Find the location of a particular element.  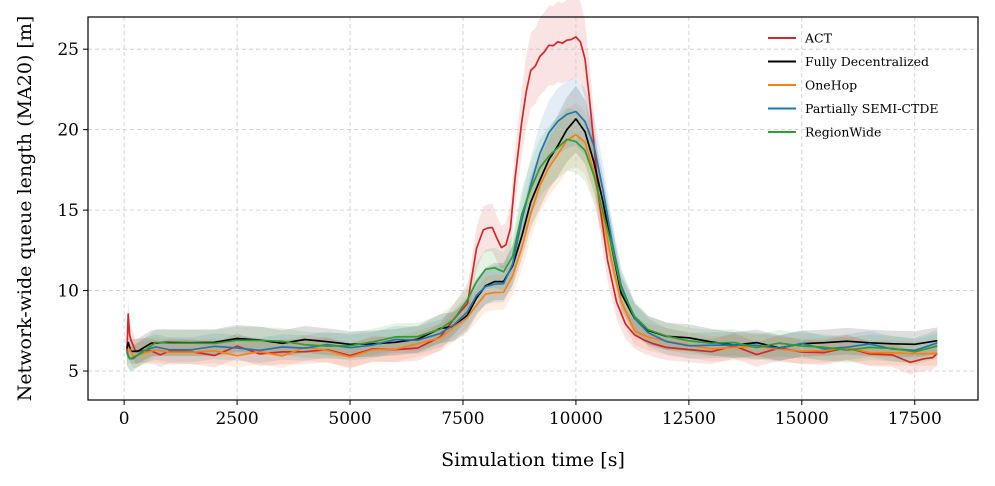

y-tick-label: 25 is located at coordinates (68, 50).